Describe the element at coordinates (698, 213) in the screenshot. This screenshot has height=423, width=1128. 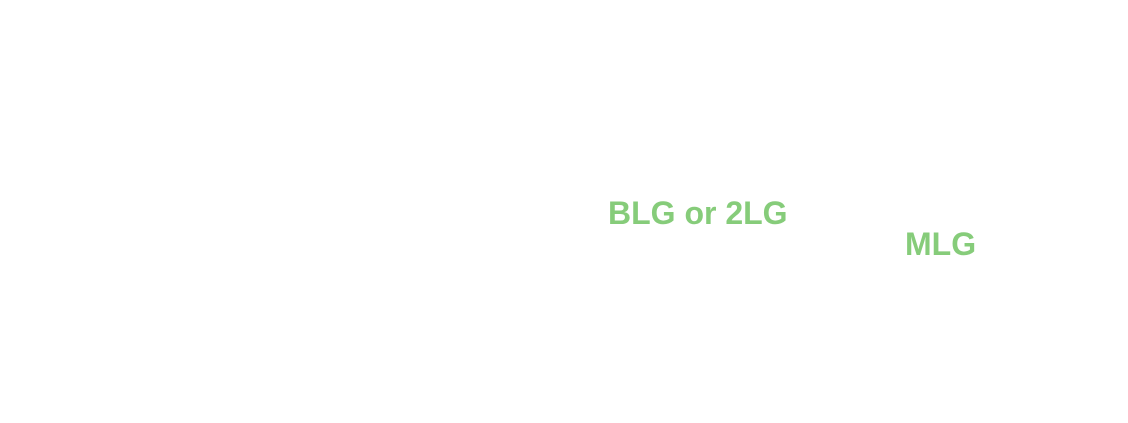
I see `blg-or-2lg-label: BLG or 2LG` at that location.